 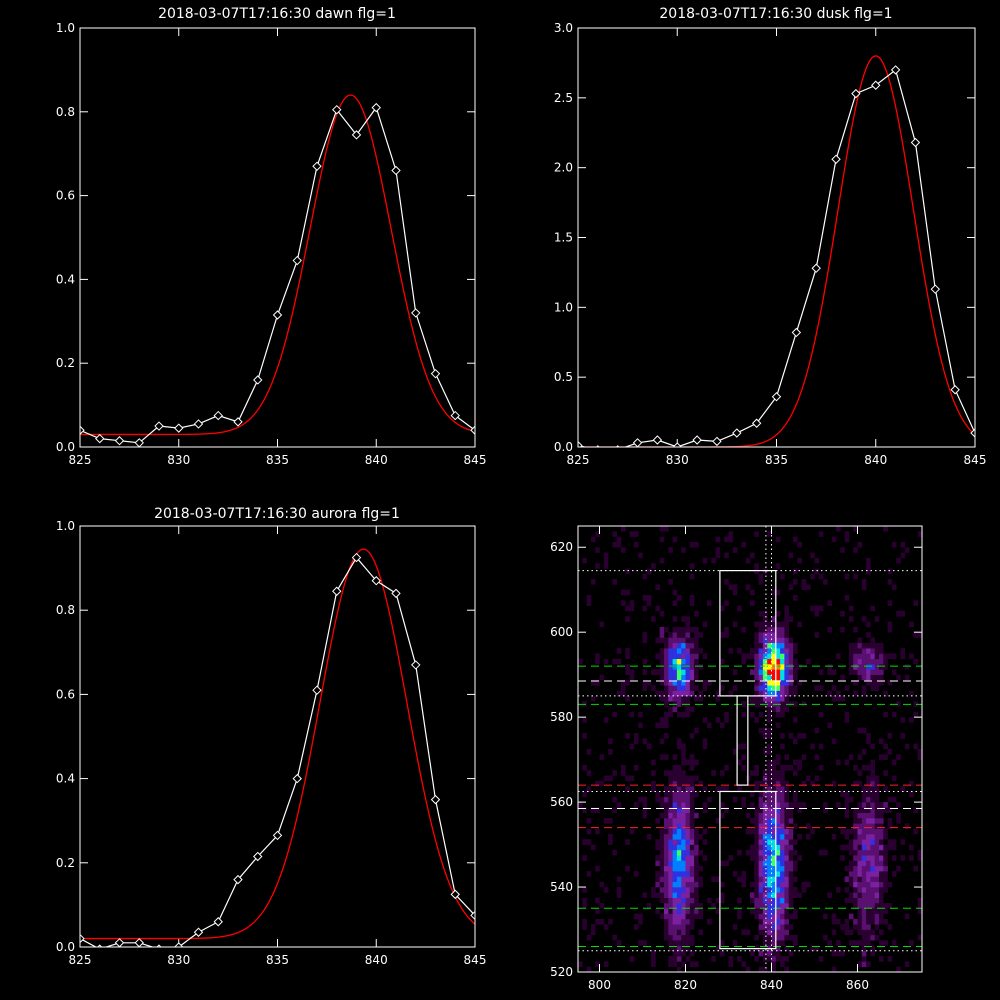 I want to click on y-tick-label: 620, so click(x=561, y=547).